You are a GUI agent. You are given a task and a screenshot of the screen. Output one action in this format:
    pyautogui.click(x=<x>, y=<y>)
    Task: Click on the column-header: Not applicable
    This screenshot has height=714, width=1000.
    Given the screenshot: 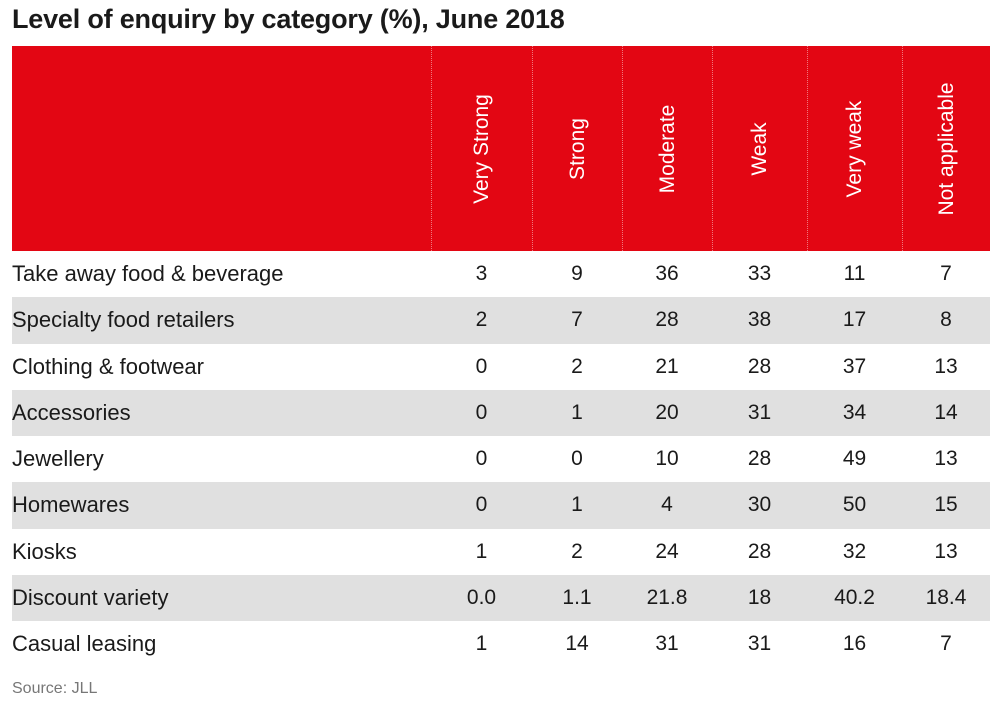 What is the action you would take?
    pyautogui.click(x=946, y=148)
    